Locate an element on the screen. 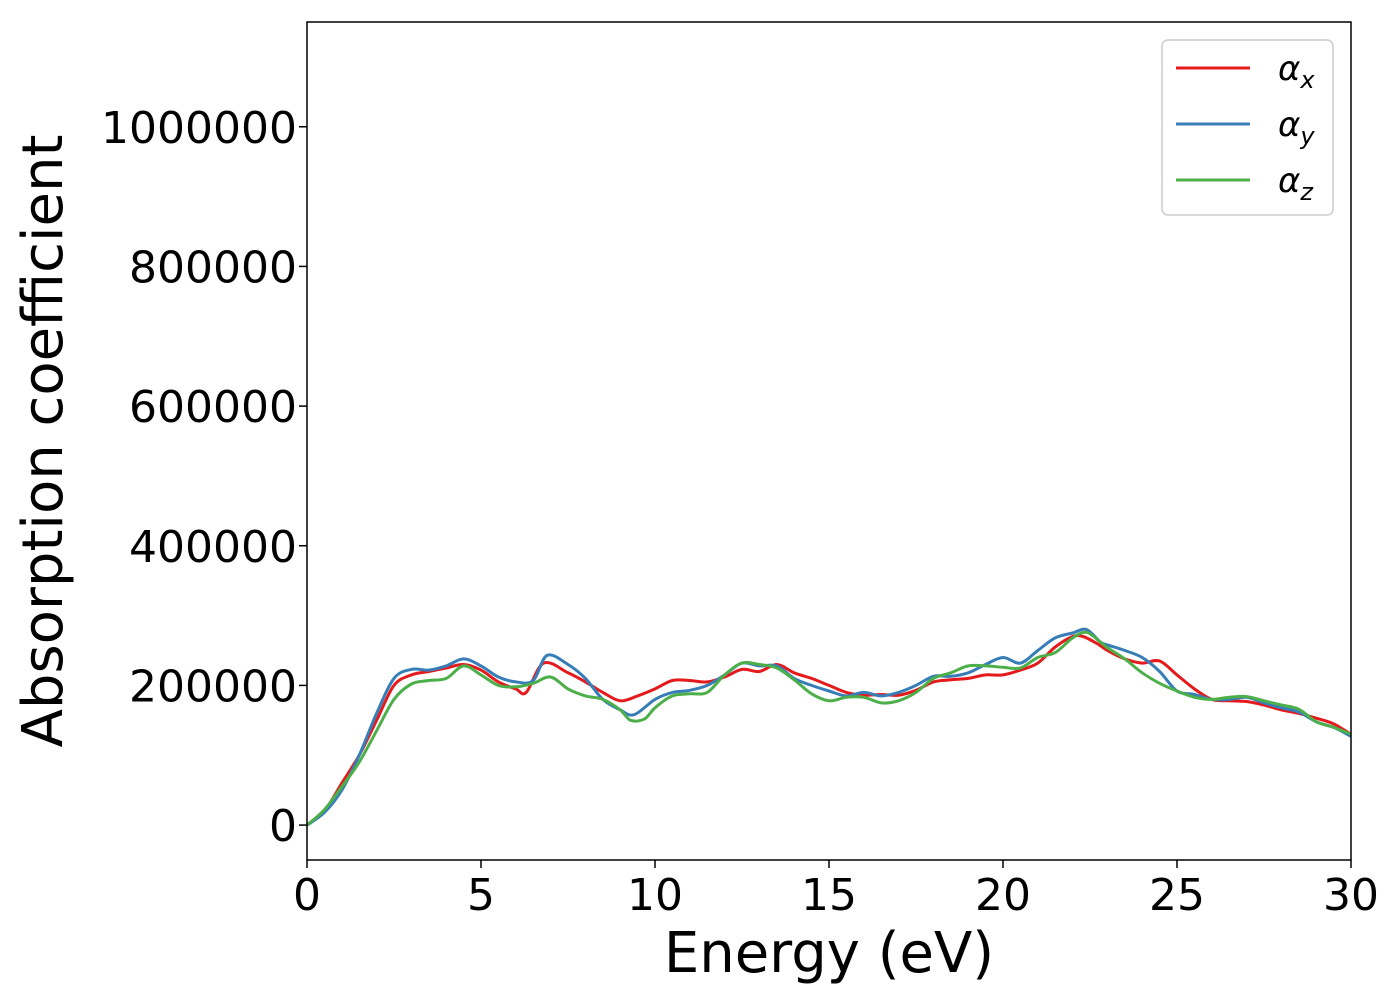  legend-box is located at coordinates (1247, 127).